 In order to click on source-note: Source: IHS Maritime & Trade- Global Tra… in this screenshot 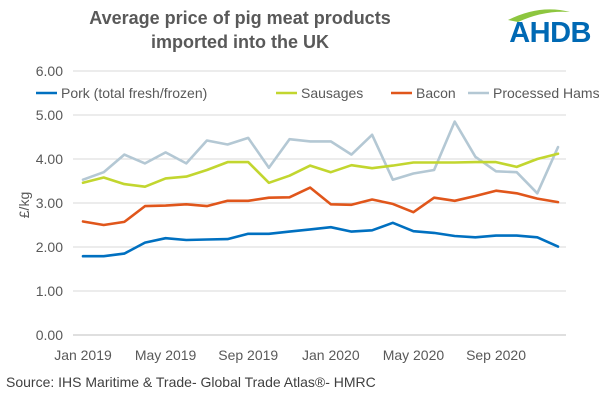, I will do `click(191, 382)`.